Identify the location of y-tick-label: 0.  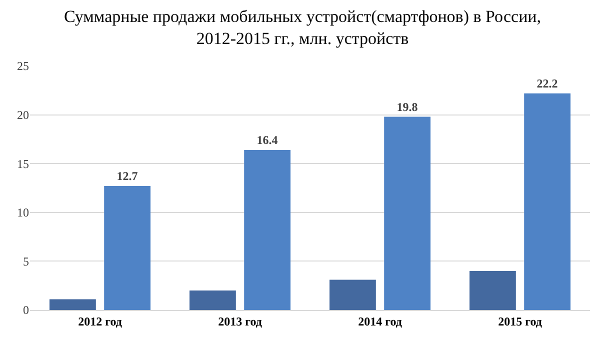
(26, 310).